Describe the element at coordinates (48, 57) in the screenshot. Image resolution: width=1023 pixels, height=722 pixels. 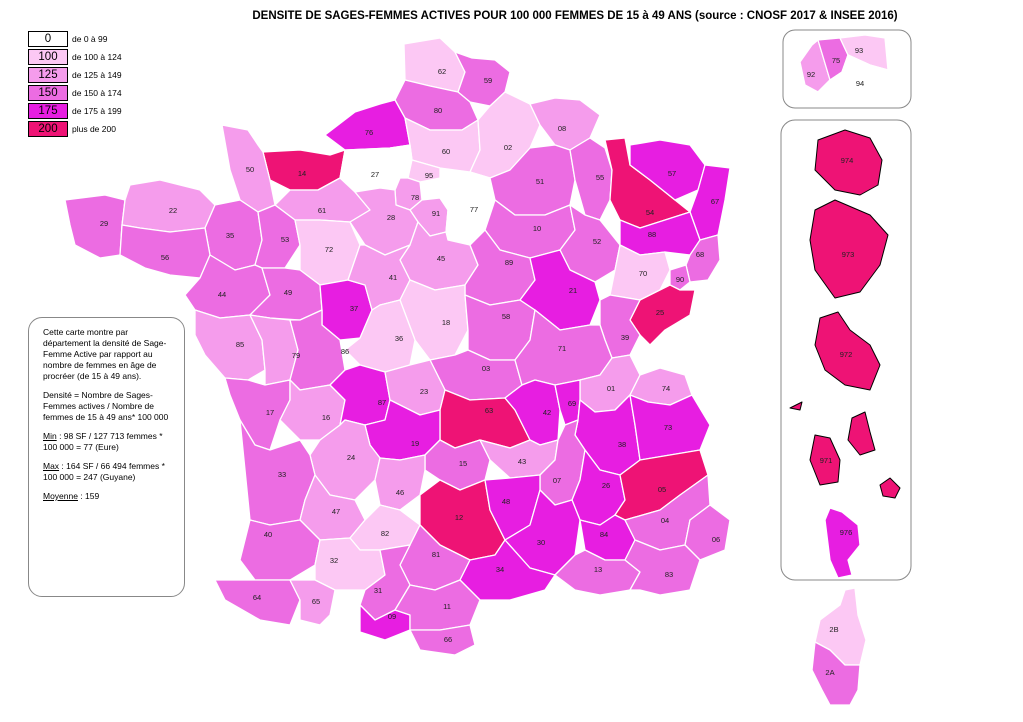
I see `legend-swatch-100: 100` at that location.